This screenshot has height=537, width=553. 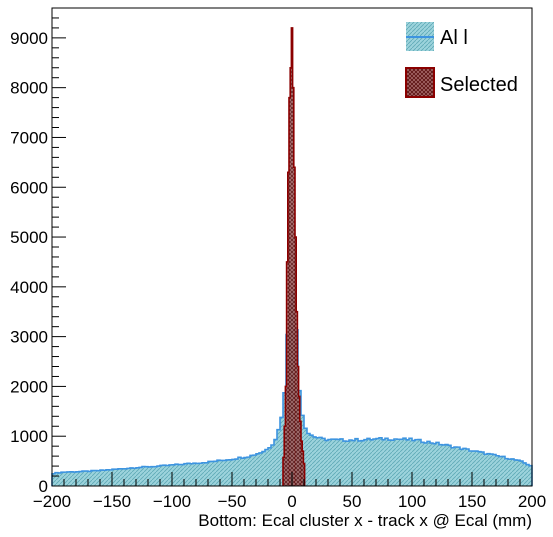 I want to click on legend-label-selected: Selected, so click(x=479, y=85).